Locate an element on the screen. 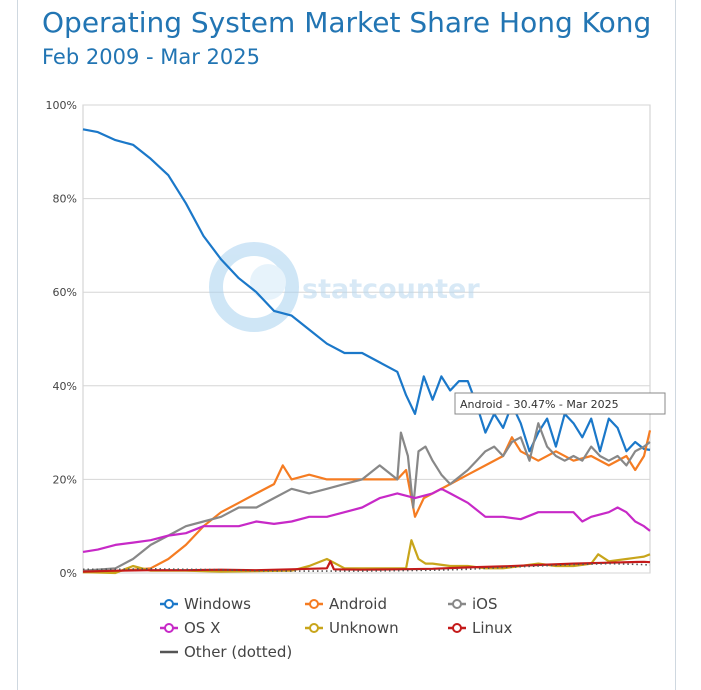 The width and height of the screenshot is (701, 690). tooltip: Android - 30.47% - Mar 2025 is located at coordinates (560, 403).